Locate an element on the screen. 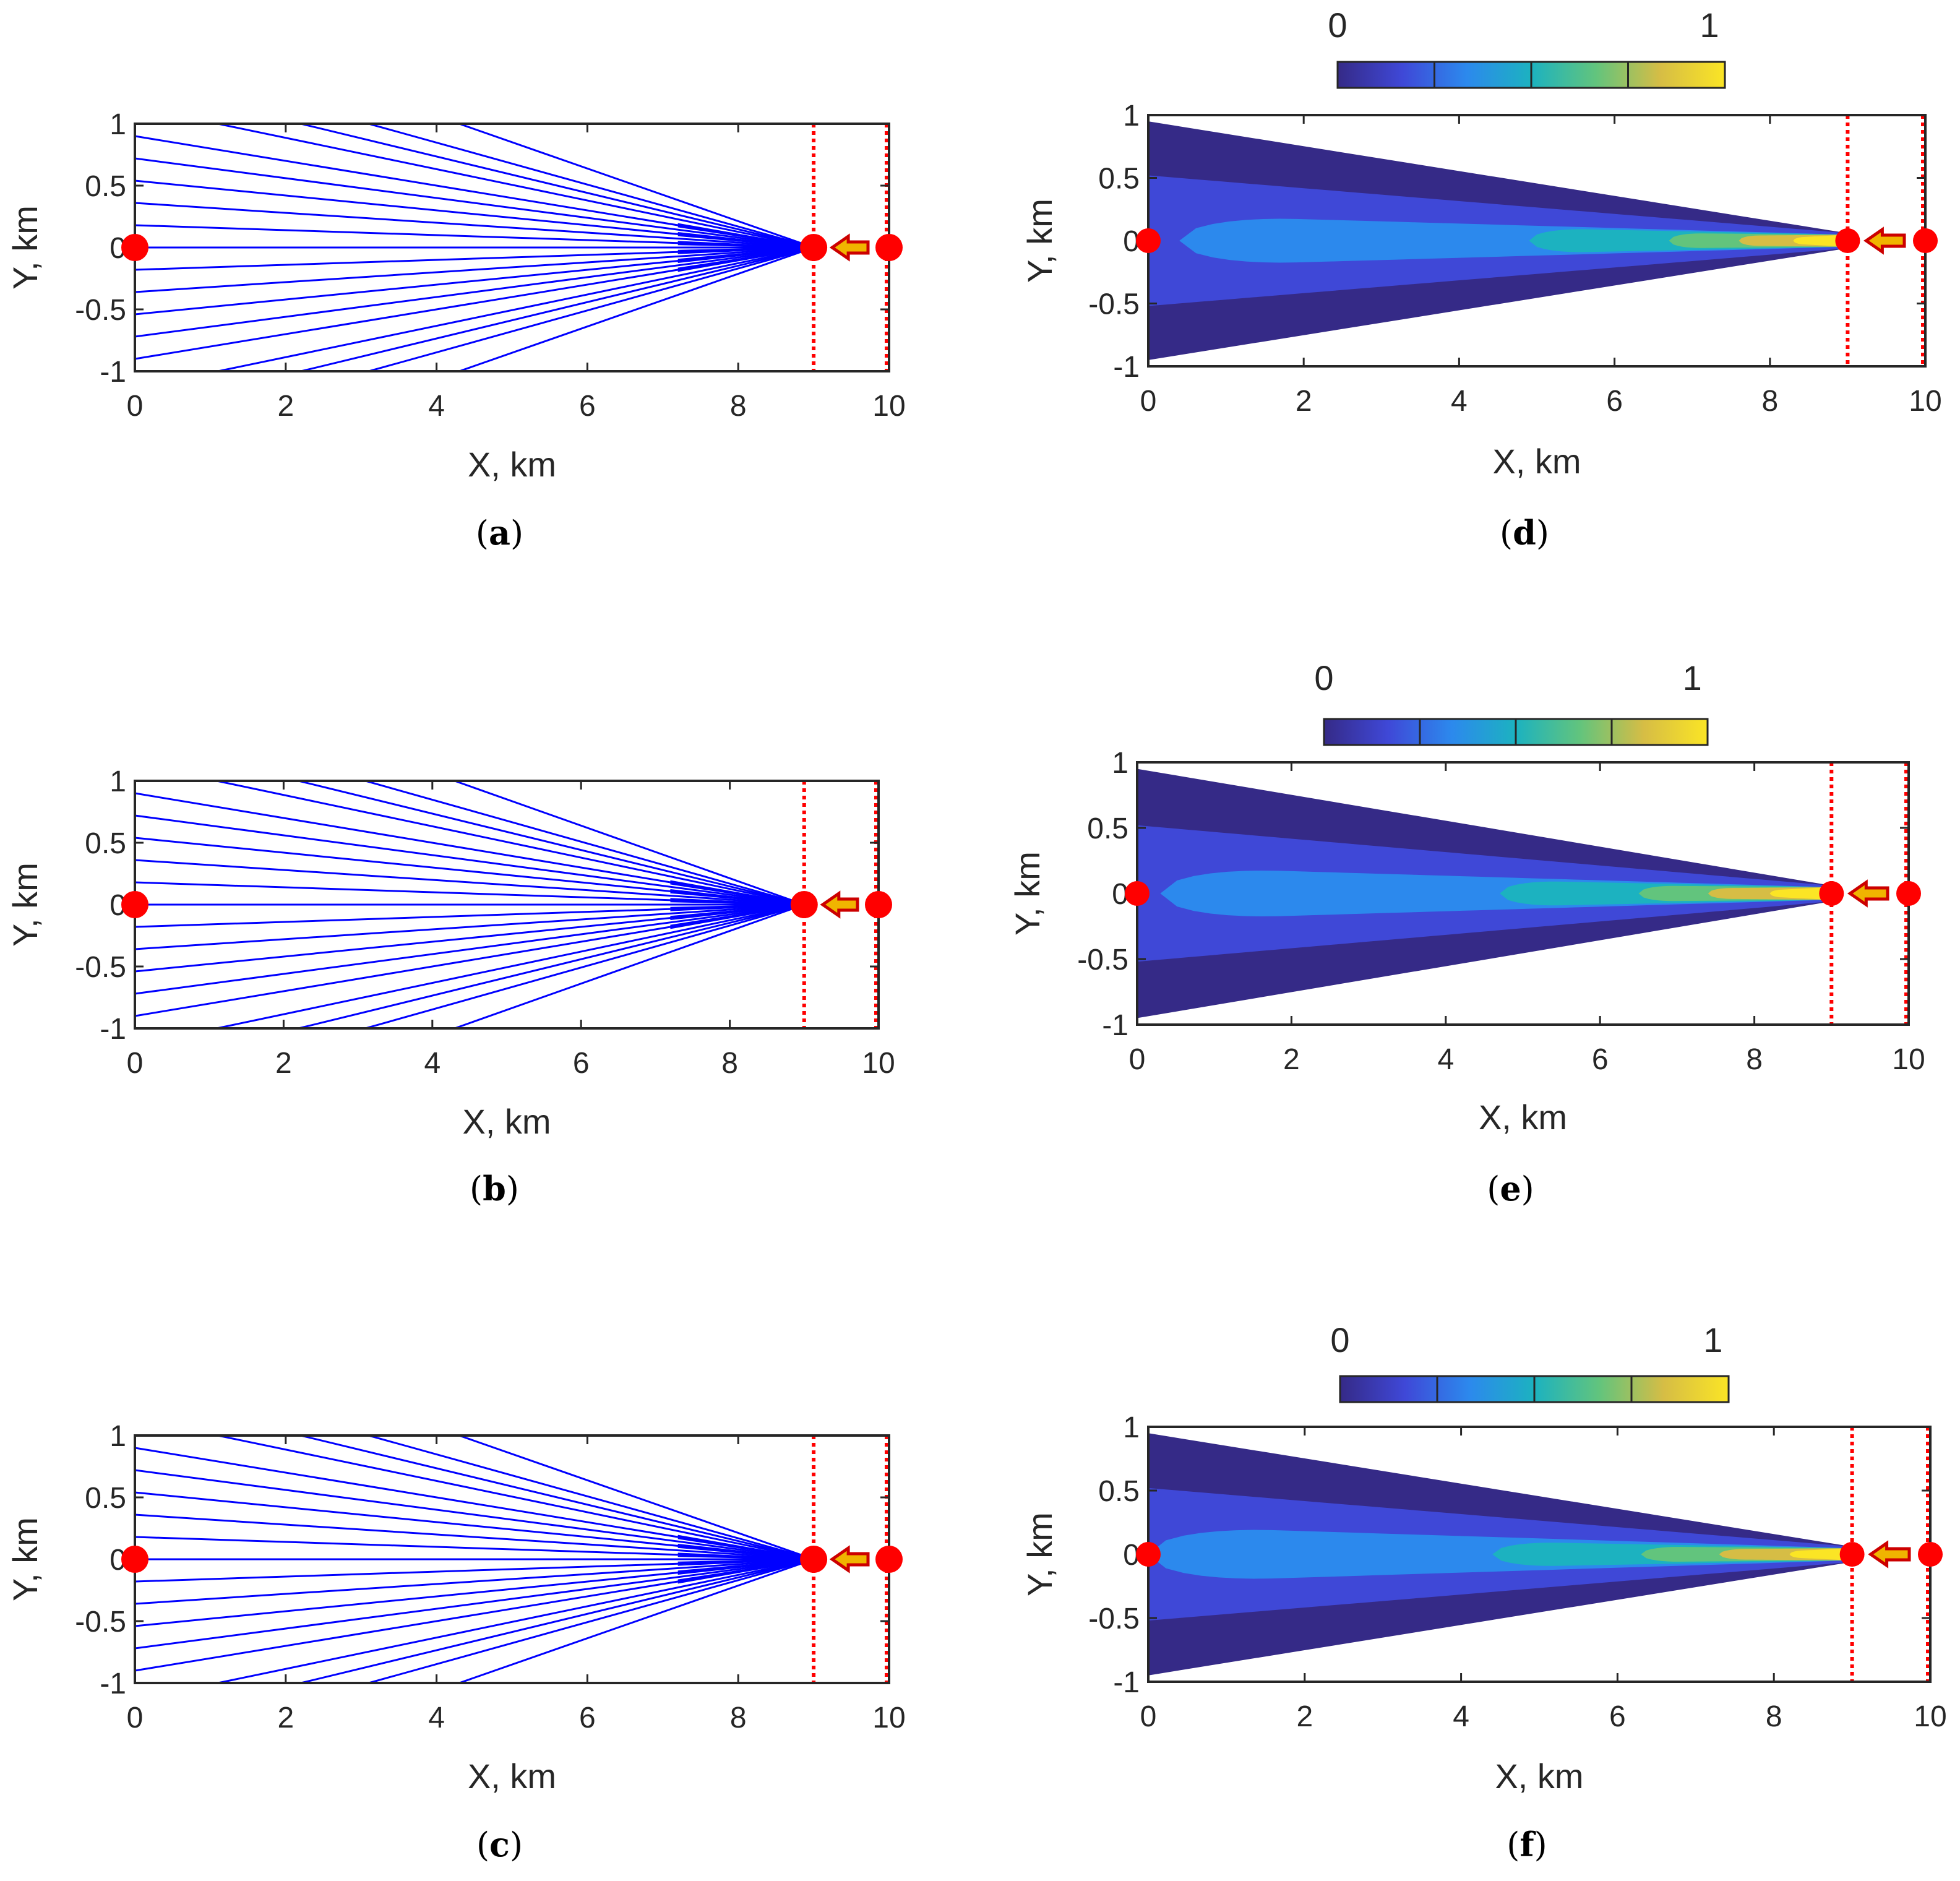 Image resolution: width=1960 pixels, height=1881 pixels. panel-label-letter: a is located at coordinates (500, 533).